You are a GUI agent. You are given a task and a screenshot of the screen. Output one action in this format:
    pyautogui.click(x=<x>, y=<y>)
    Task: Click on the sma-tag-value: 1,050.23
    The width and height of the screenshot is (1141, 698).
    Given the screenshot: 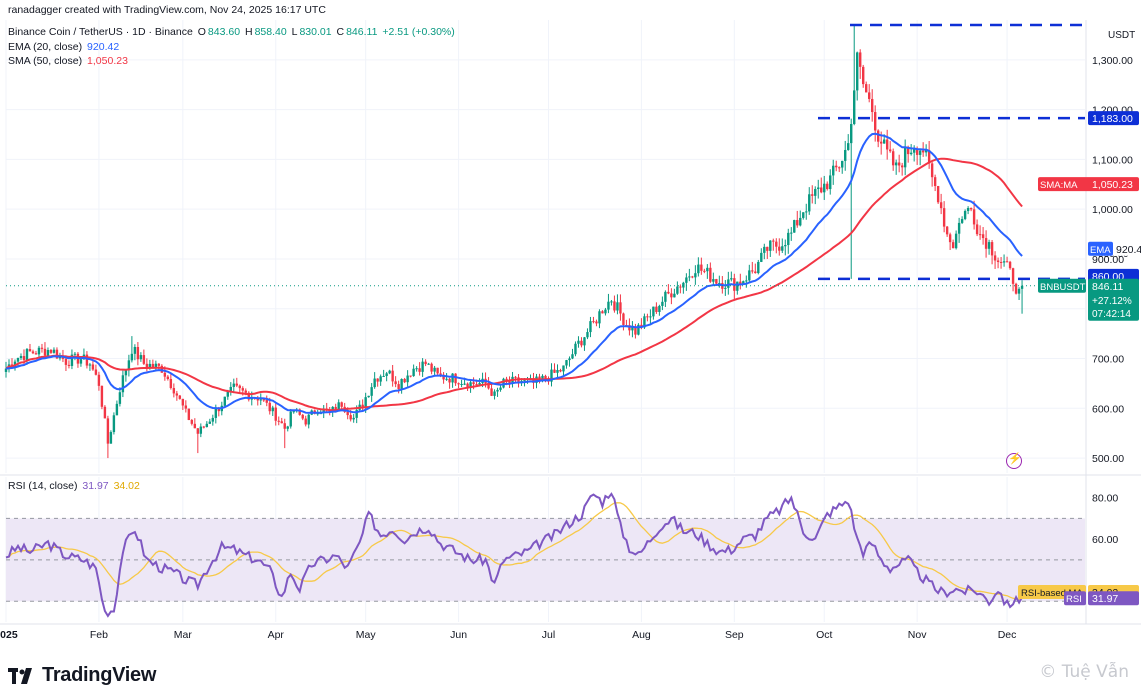 What is the action you would take?
    pyautogui.click(x=1112, y=185)
    